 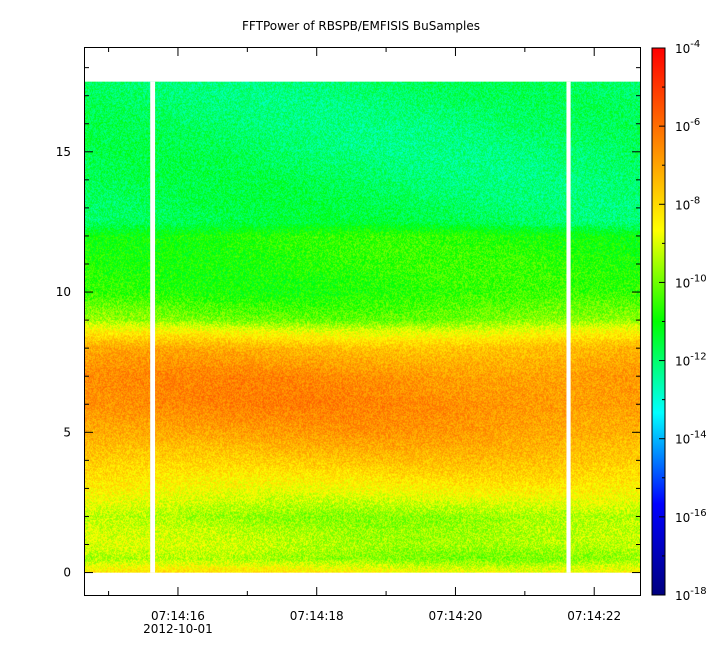 I want to click on y-tick-label: 0, so click(x=67, y=573).